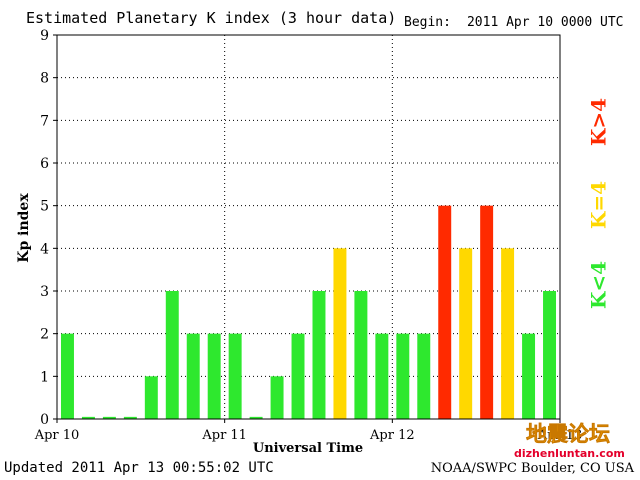 This screenshot has width=640, height=480. What do you see at coordinates (44, 79) in the screenshot?
I see `y-tick-label: 8` at bounding box center [44, 79].